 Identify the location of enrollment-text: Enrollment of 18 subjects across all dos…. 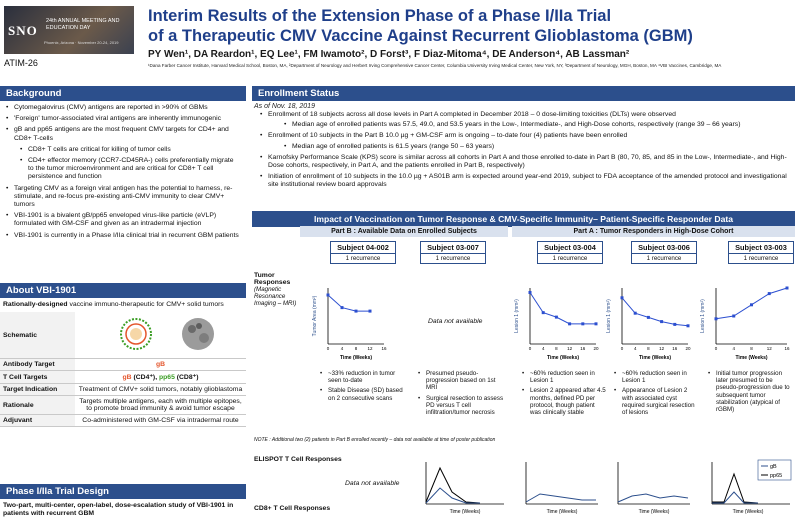
(472, 114).